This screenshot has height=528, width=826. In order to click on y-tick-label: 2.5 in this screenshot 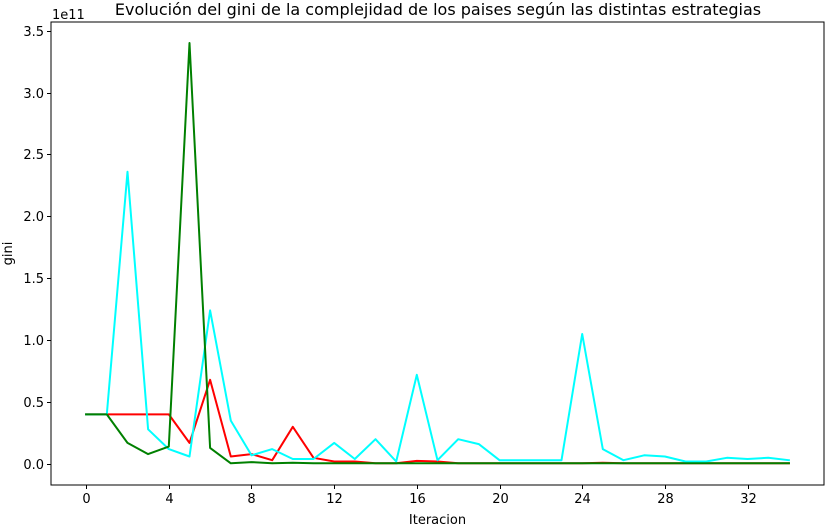, I will do `click(33, 155)`.